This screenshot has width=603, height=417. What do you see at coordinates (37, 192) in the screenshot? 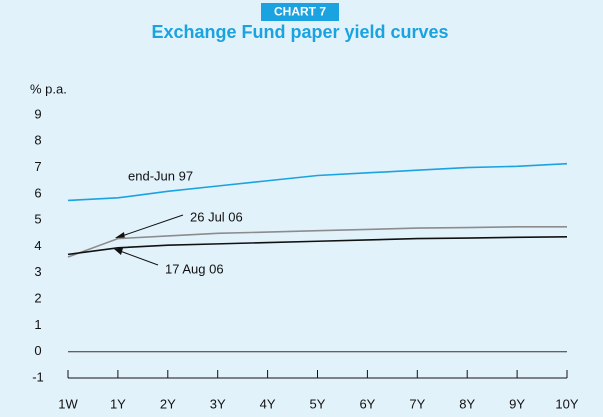
I see `y-tick-label: 6` at bounding box center [37, 192].